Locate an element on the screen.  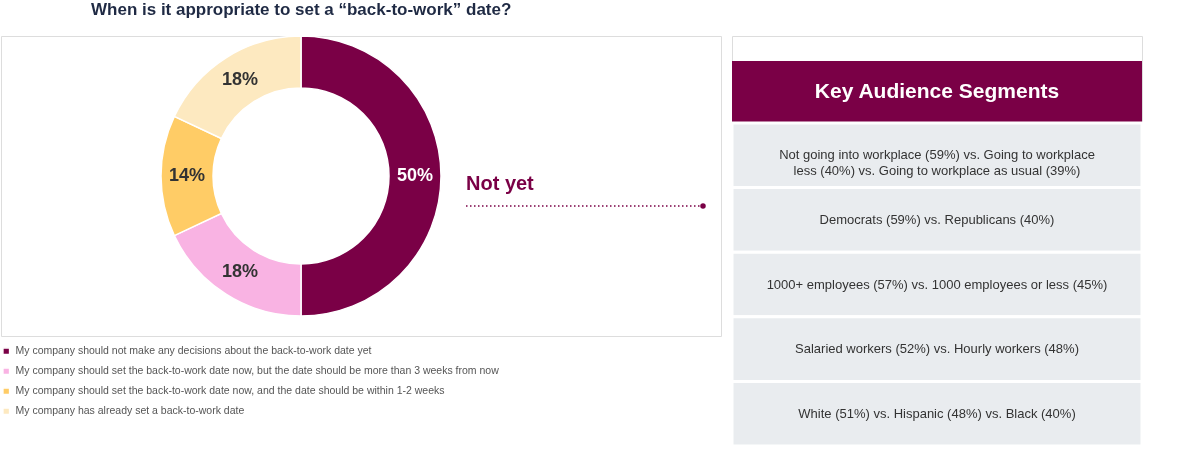
text: Key Audience Segments is located at coordinates (937, 90).